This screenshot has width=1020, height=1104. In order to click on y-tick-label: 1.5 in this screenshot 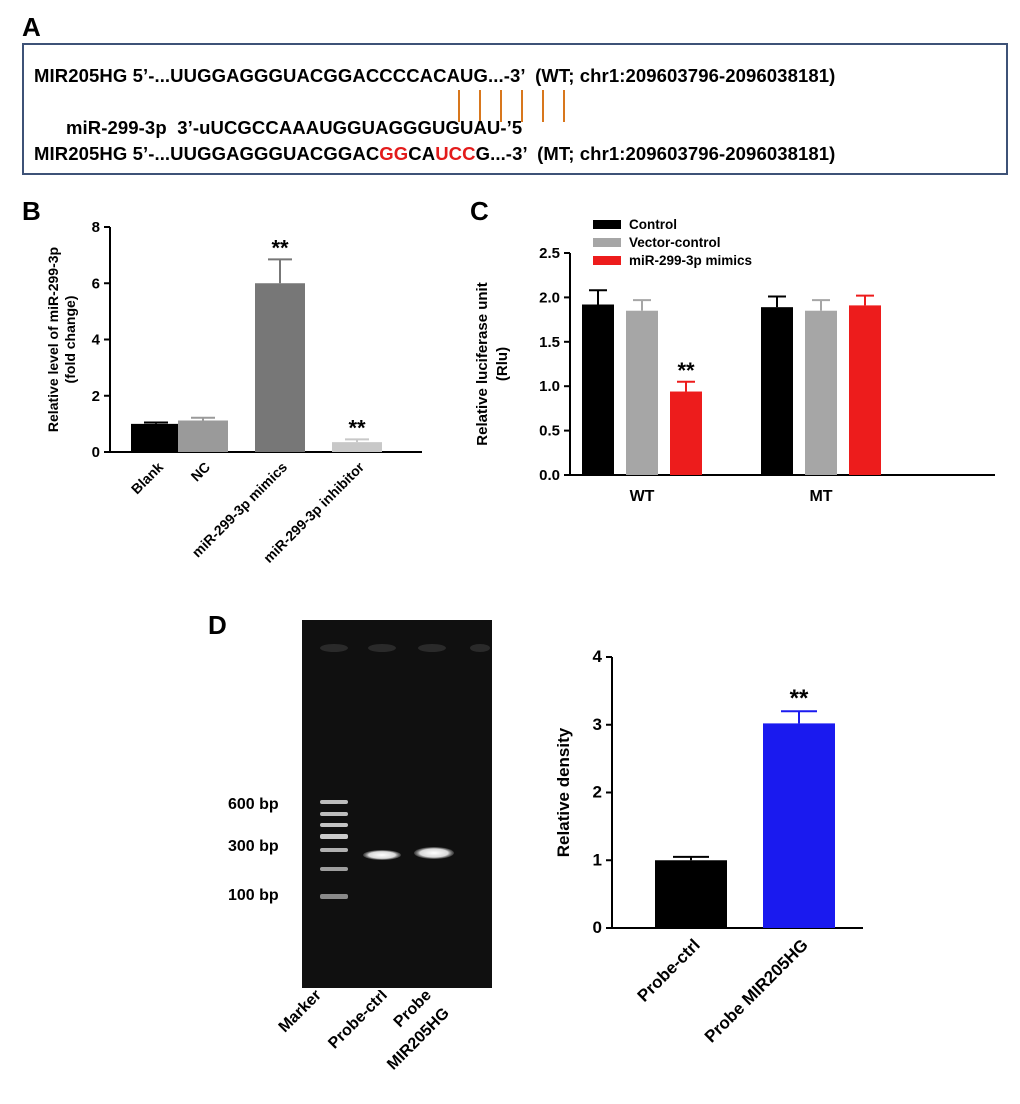, I will do `click(549, 342)`.